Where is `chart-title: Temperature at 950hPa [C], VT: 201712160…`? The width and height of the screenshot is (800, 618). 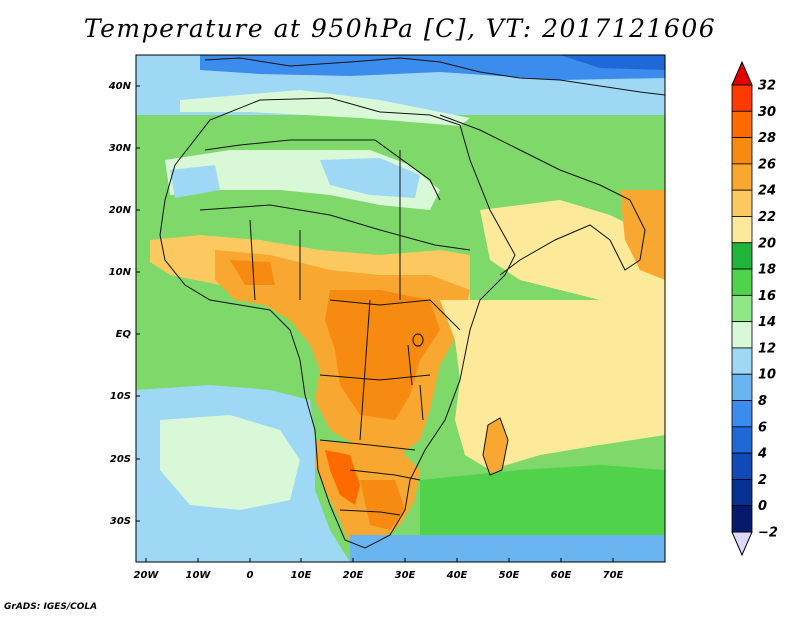 chart-title: Temperature at 950hPa [C], VT: 201712160… is located at coordinates (400, 28).